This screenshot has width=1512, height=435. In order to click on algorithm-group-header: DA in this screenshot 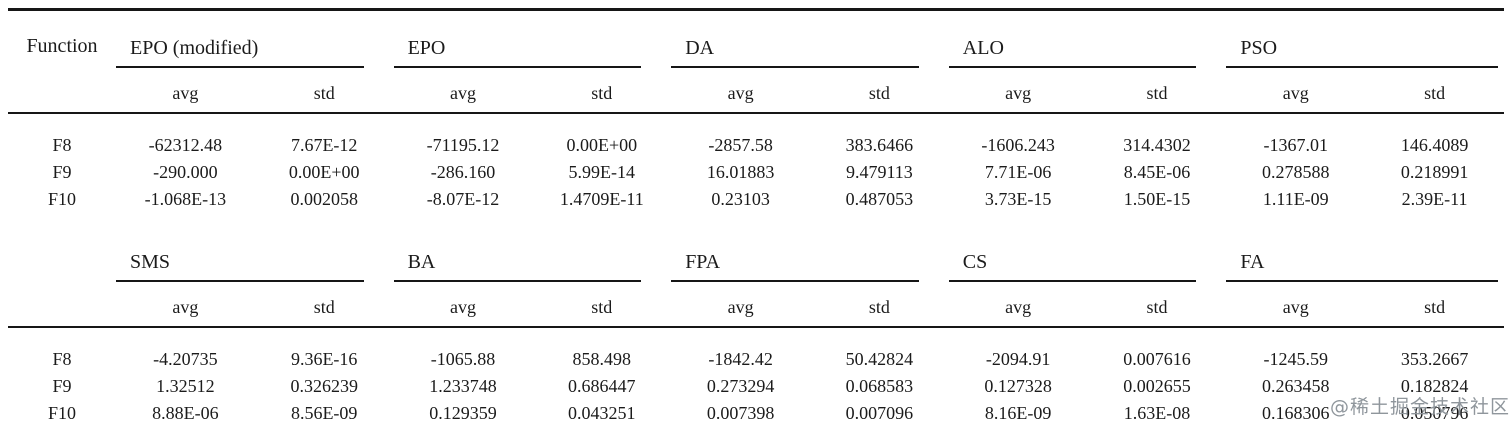, I will do `click(810, 39)`.